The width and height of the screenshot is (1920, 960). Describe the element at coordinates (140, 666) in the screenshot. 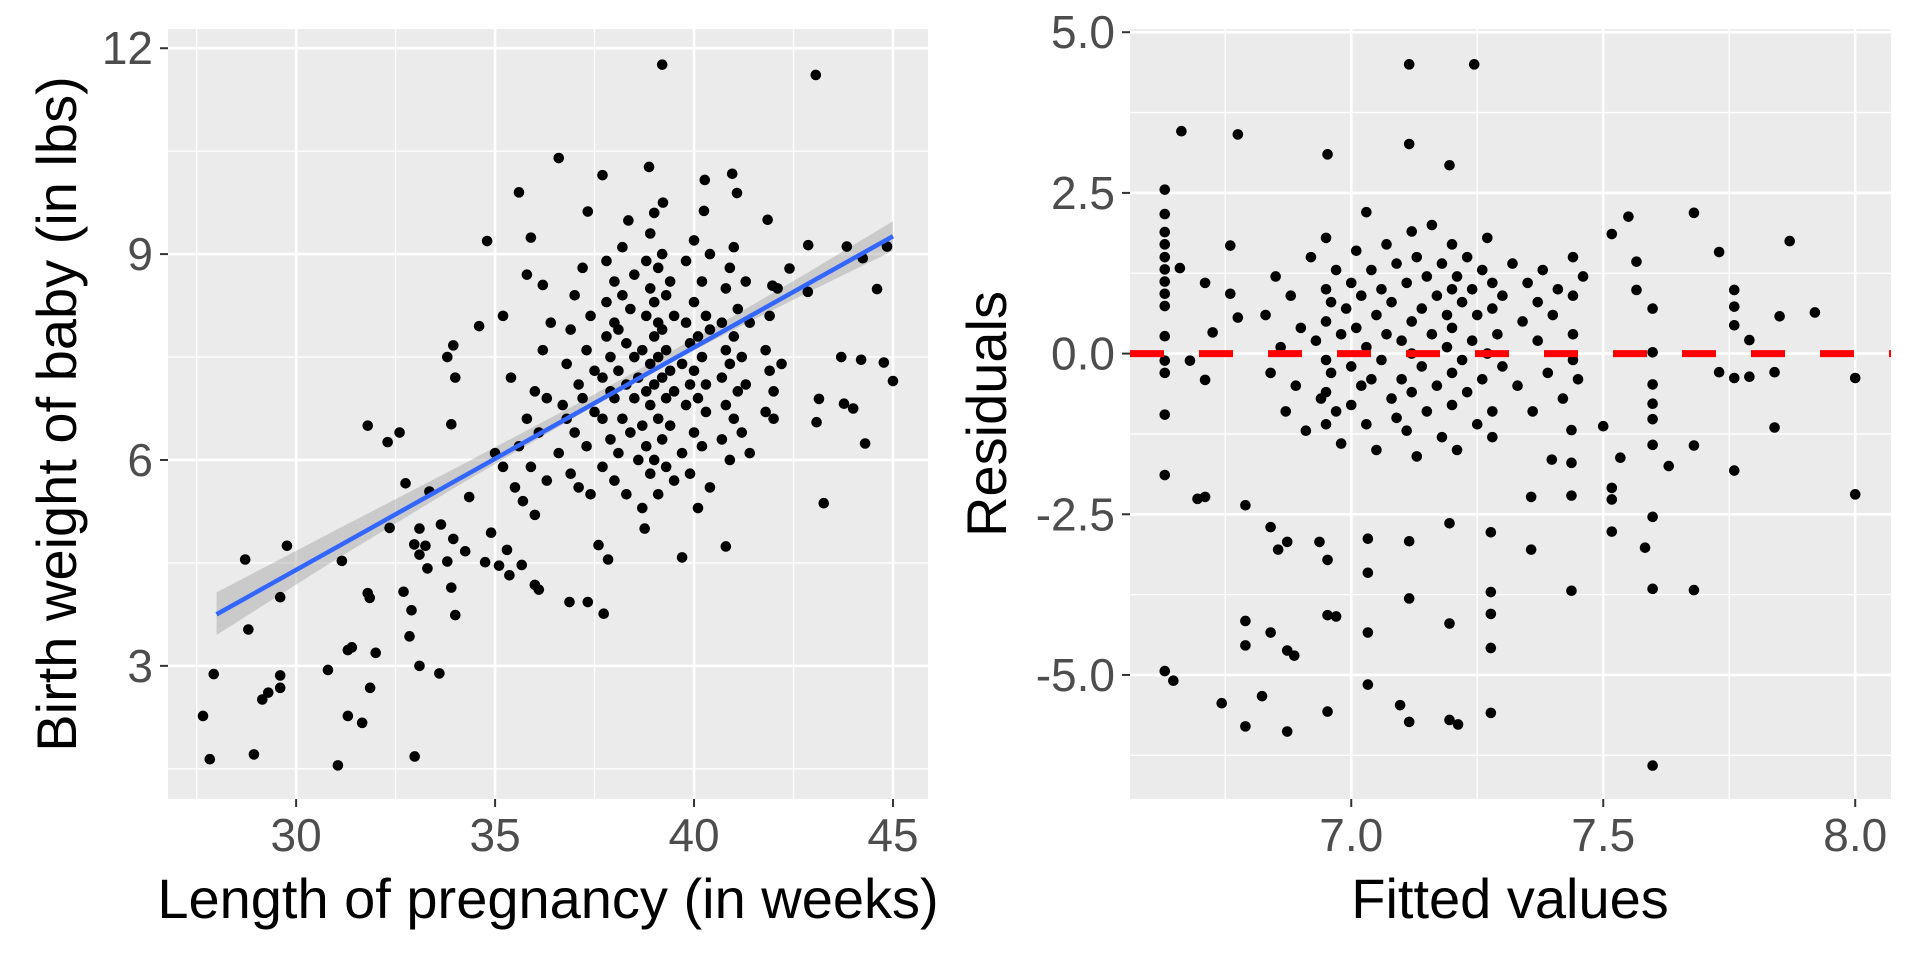

I see `y-tick-label: 3` at that location.